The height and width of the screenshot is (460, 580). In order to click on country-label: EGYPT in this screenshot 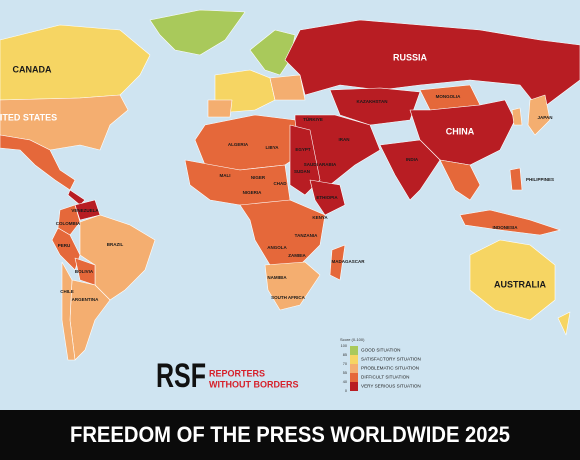, I will do `click(303, 149)`.